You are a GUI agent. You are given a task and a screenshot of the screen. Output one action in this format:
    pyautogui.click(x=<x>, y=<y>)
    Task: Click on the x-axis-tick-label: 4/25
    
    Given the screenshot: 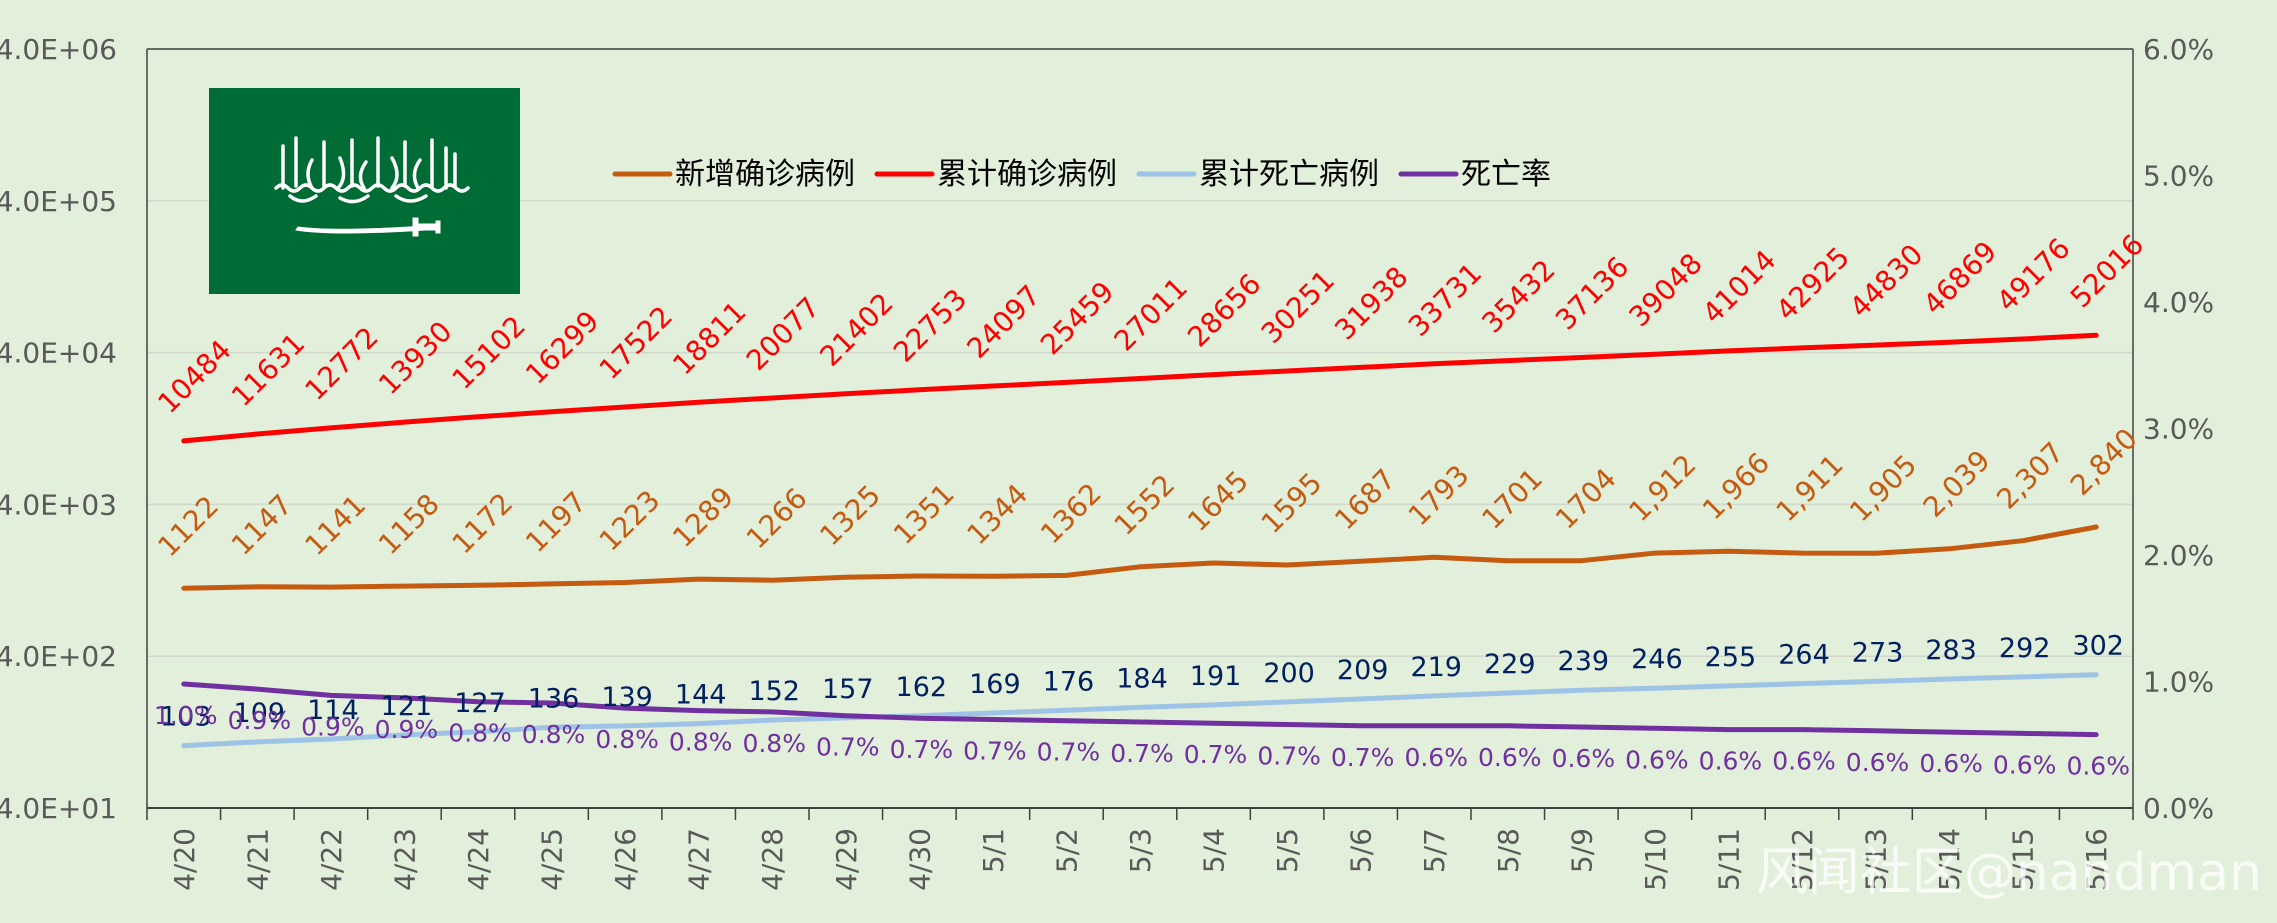 What is the action you would take?
    pyautogui.click(x=552, y=859)
    